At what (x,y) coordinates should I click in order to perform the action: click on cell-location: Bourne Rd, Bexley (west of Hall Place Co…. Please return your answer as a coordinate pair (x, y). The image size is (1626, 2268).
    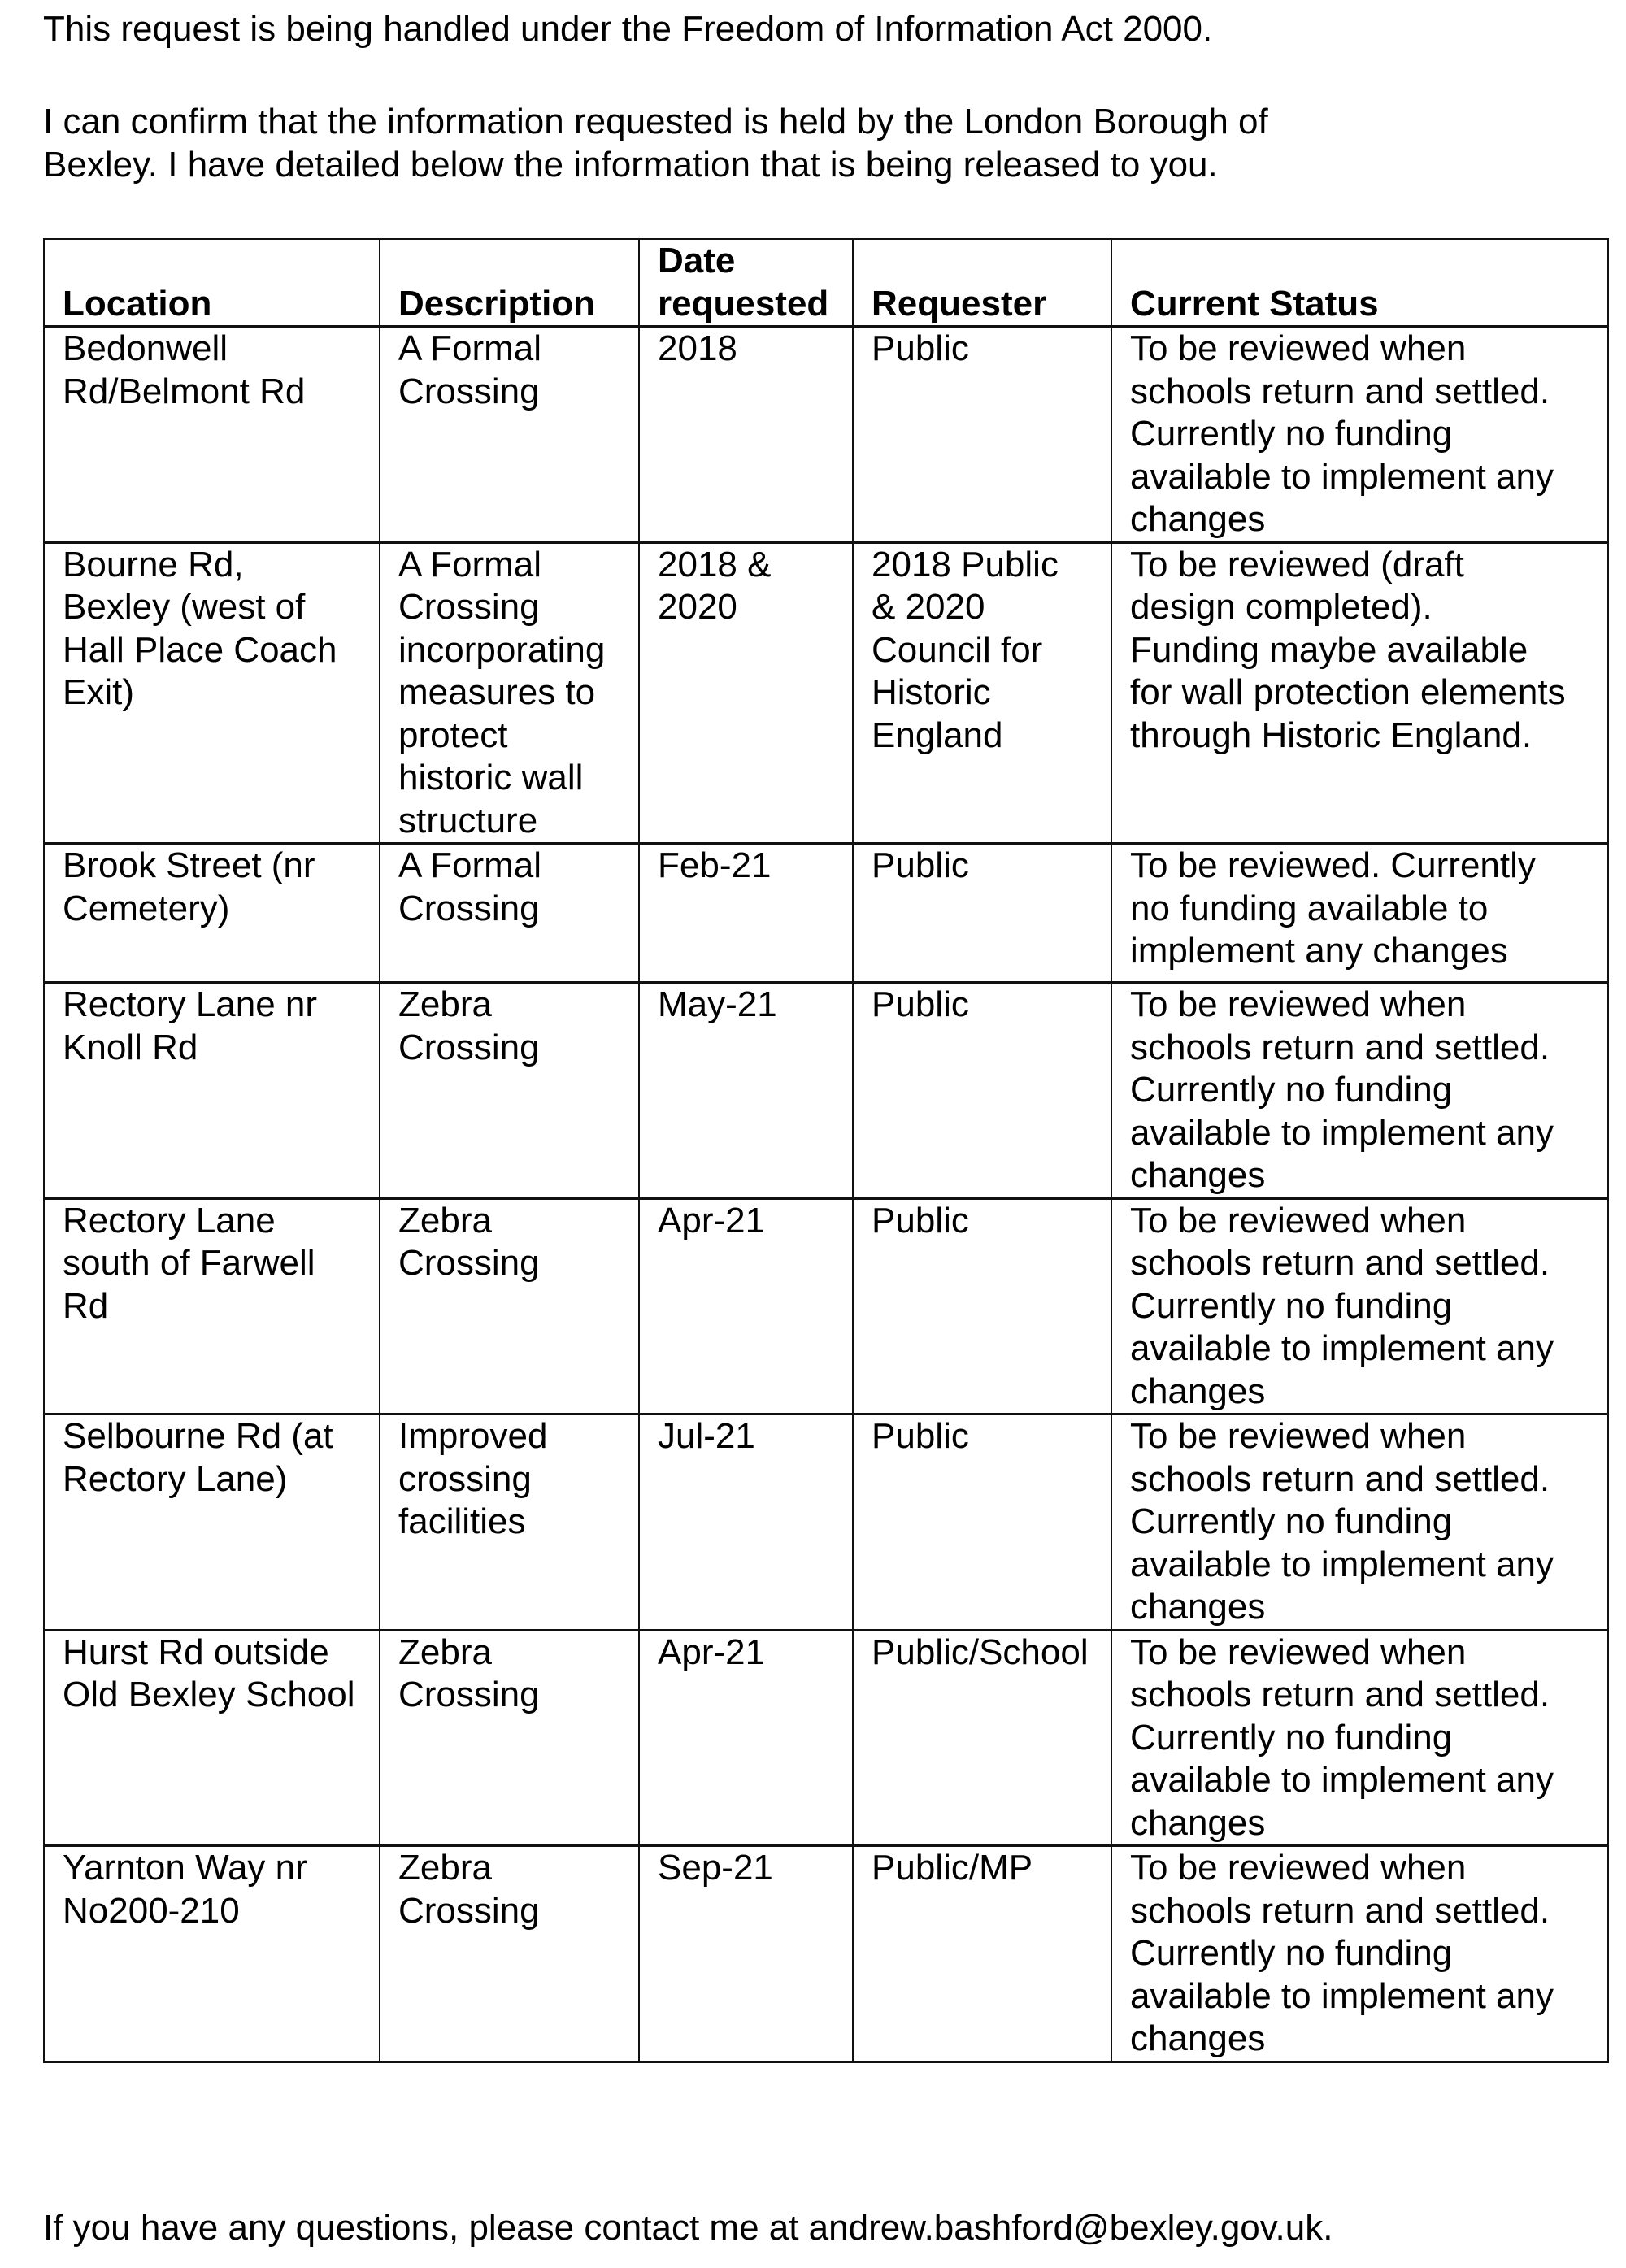
    Looking at the image, I should click on (211, 693).